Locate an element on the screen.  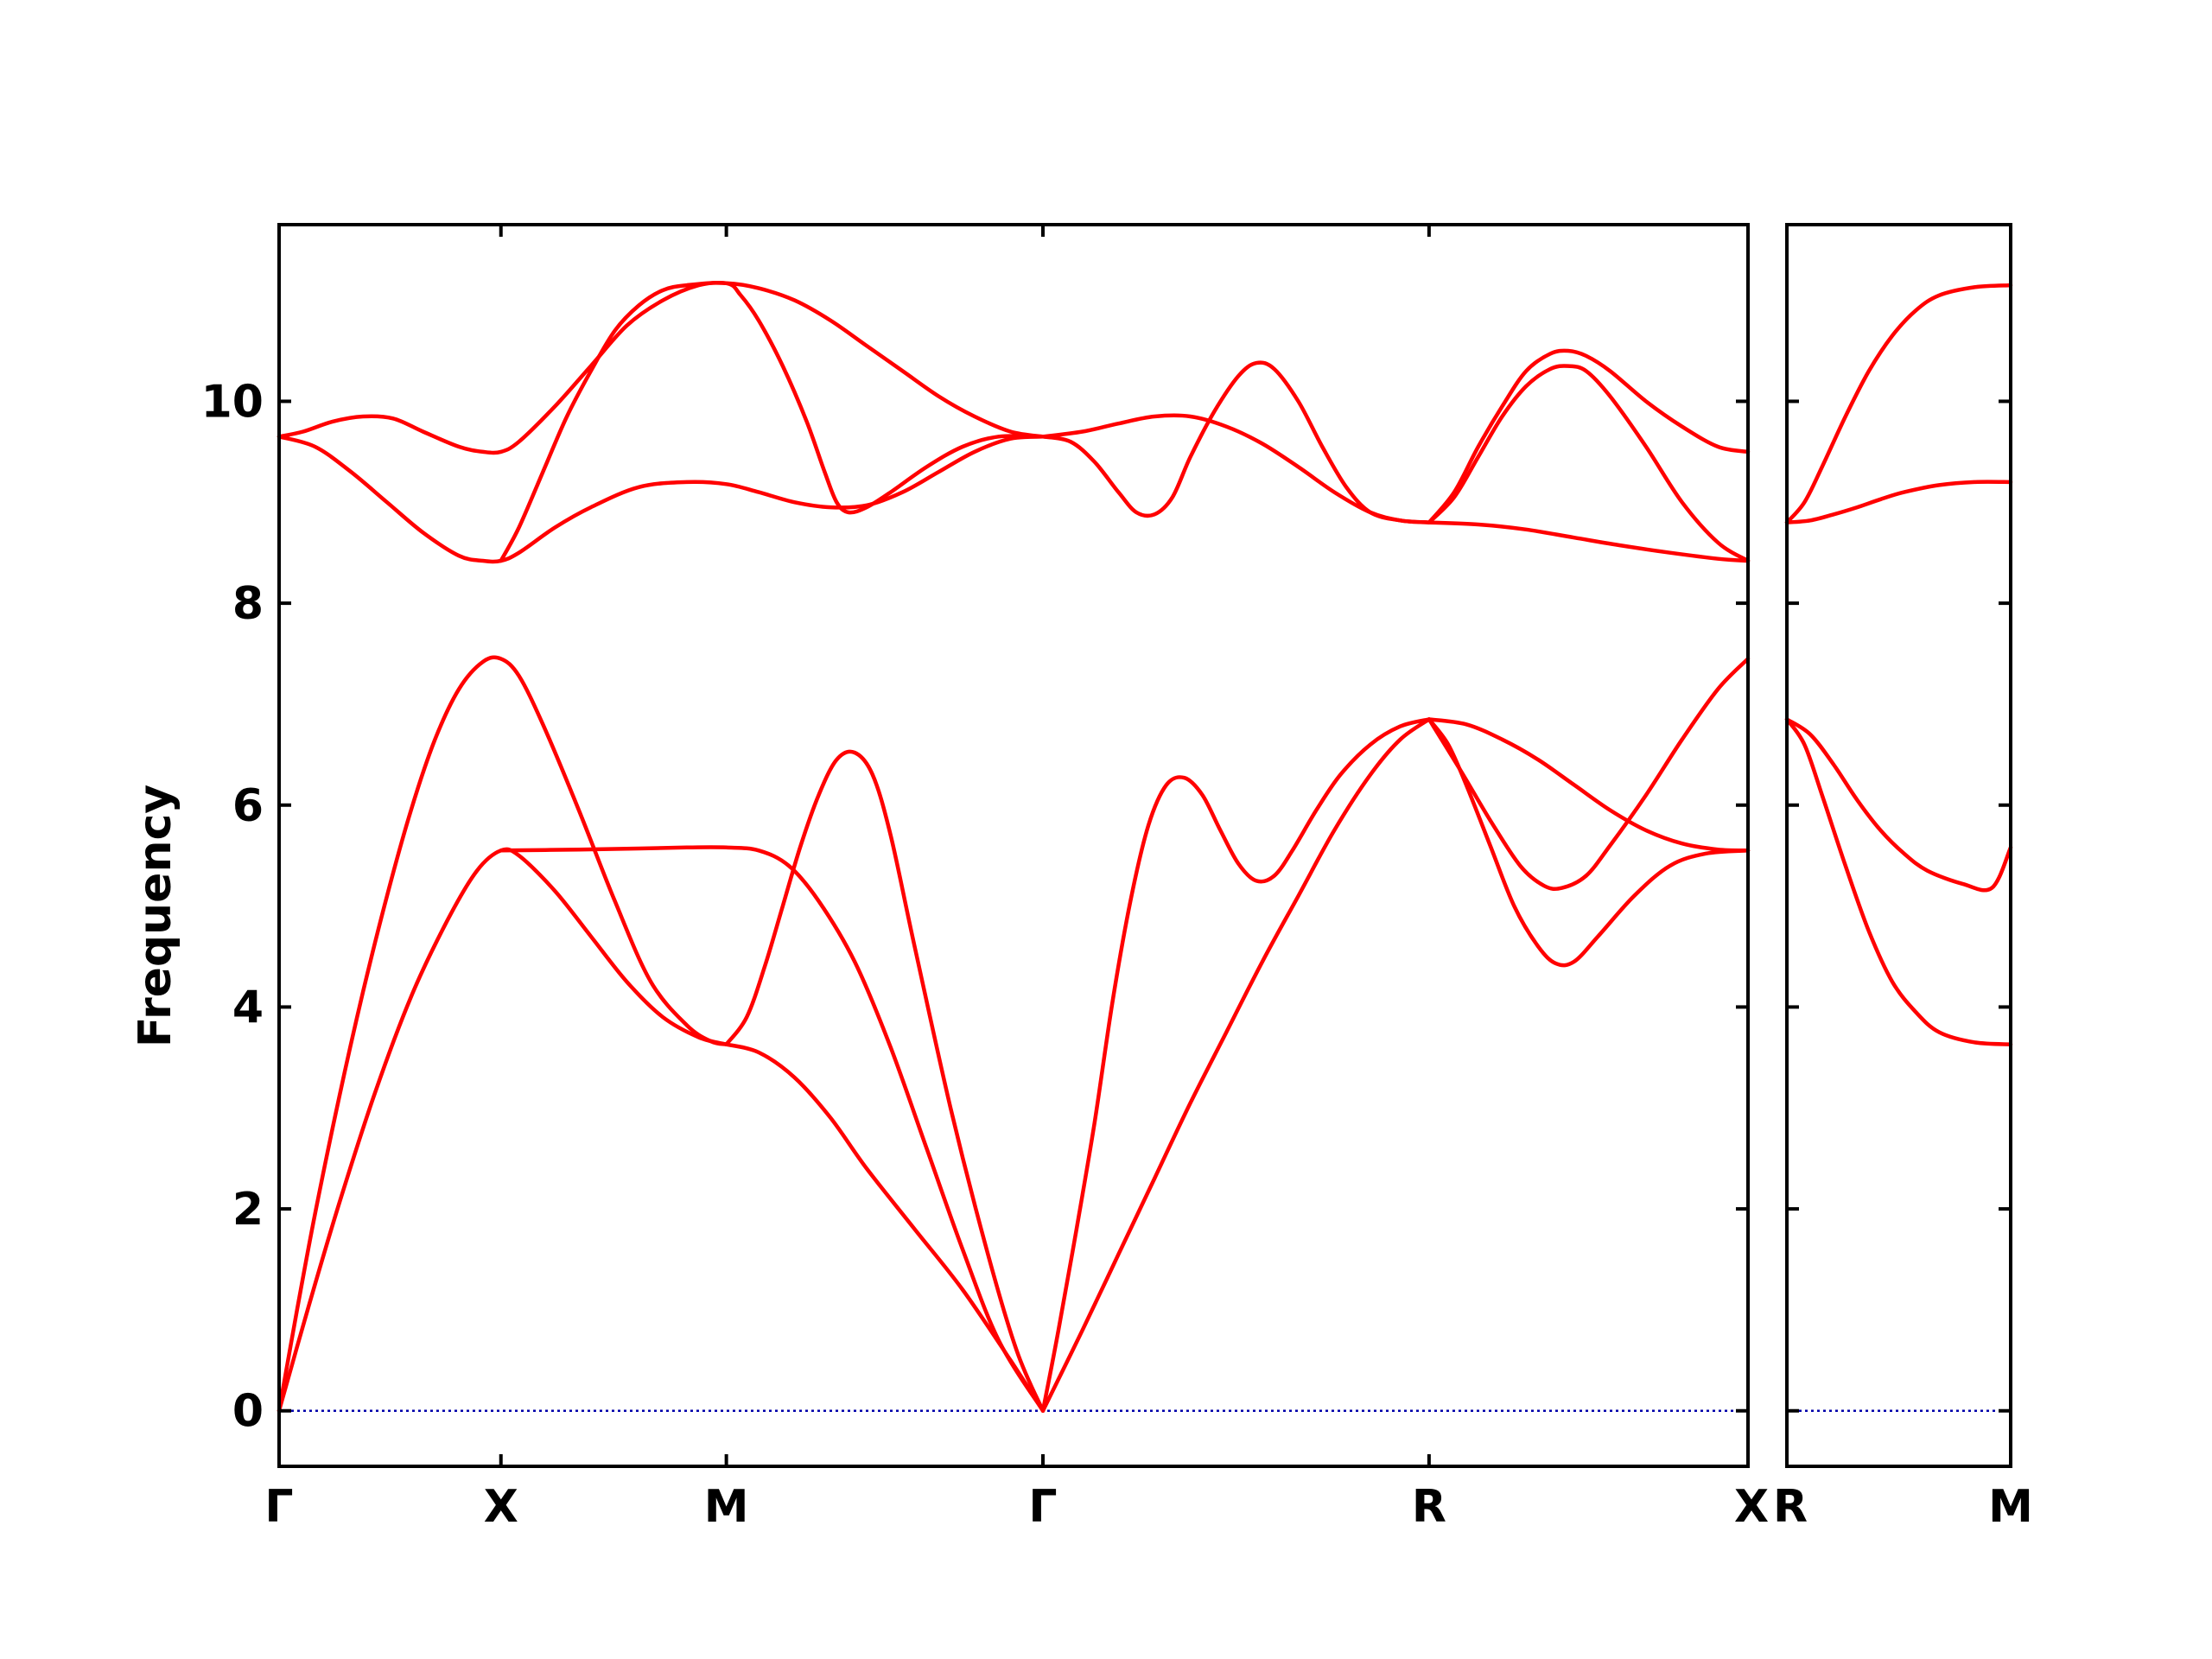
y-tick-label: 10 is located at coordinates (232, 402).